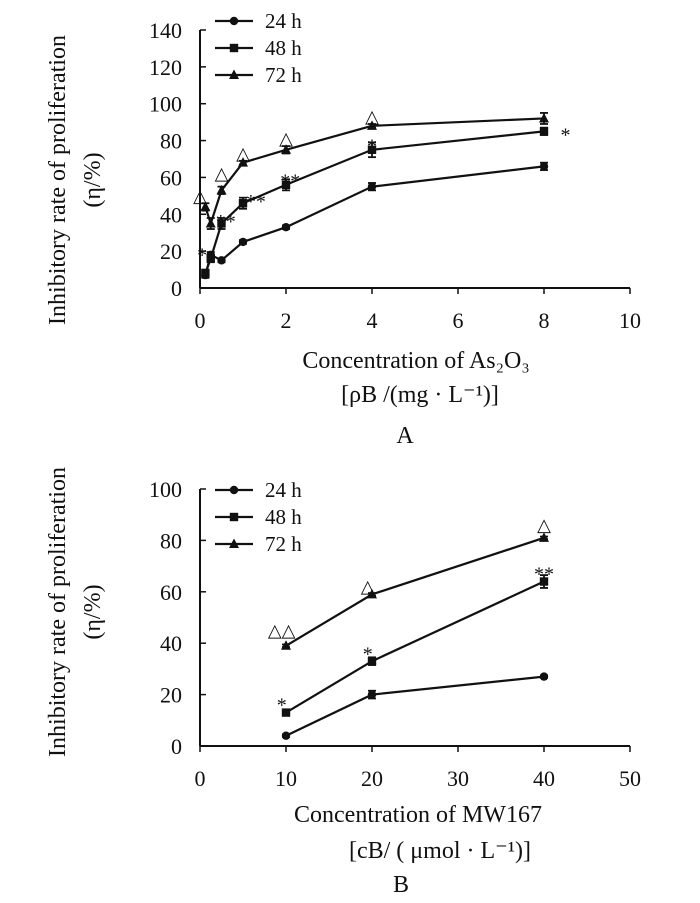 The width and height of the screenshot is (700, 903). Describe the element at coordinates (171, 214) in the screenshot. I see `chart-a-ytick-label: 40` at that location.